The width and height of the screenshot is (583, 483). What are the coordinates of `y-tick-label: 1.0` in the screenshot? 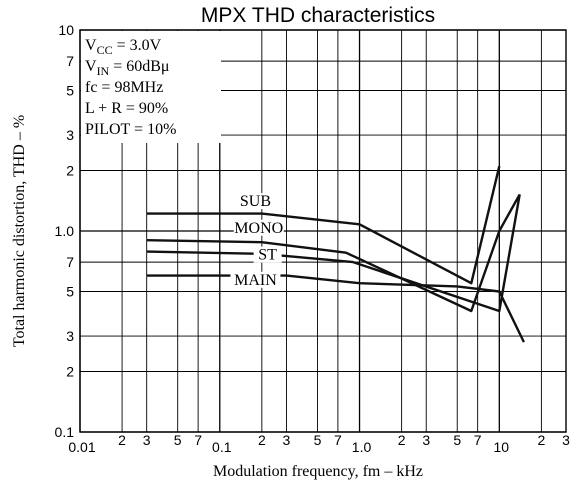 It's located at (65, 231).